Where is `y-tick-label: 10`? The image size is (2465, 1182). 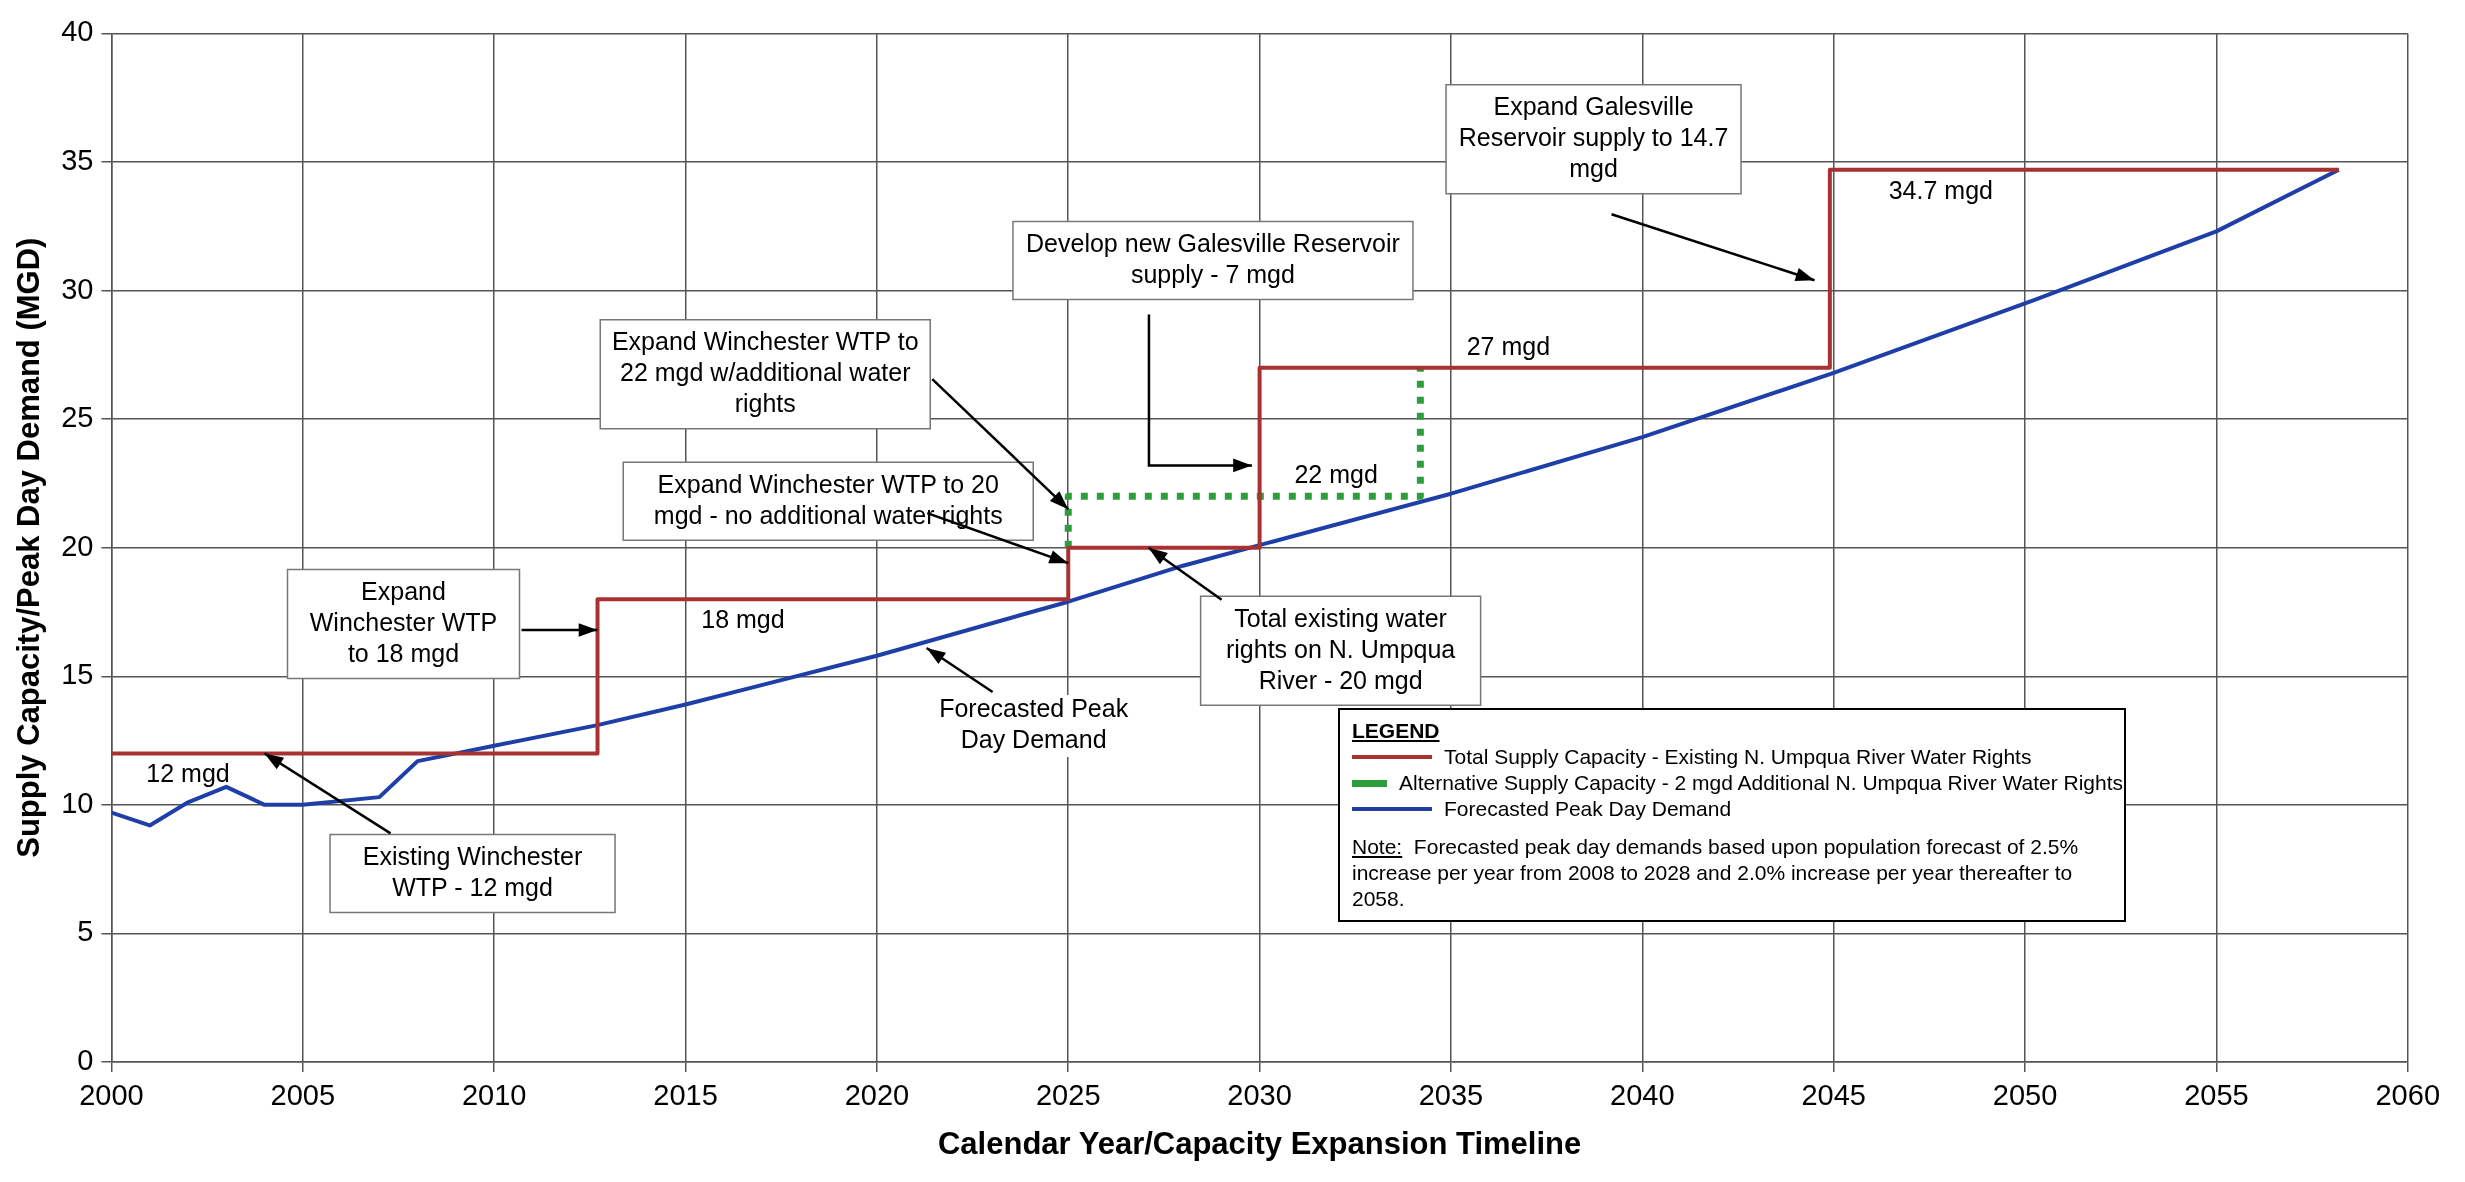 y-tick-label: 10 is located at coordinates (77, 802).